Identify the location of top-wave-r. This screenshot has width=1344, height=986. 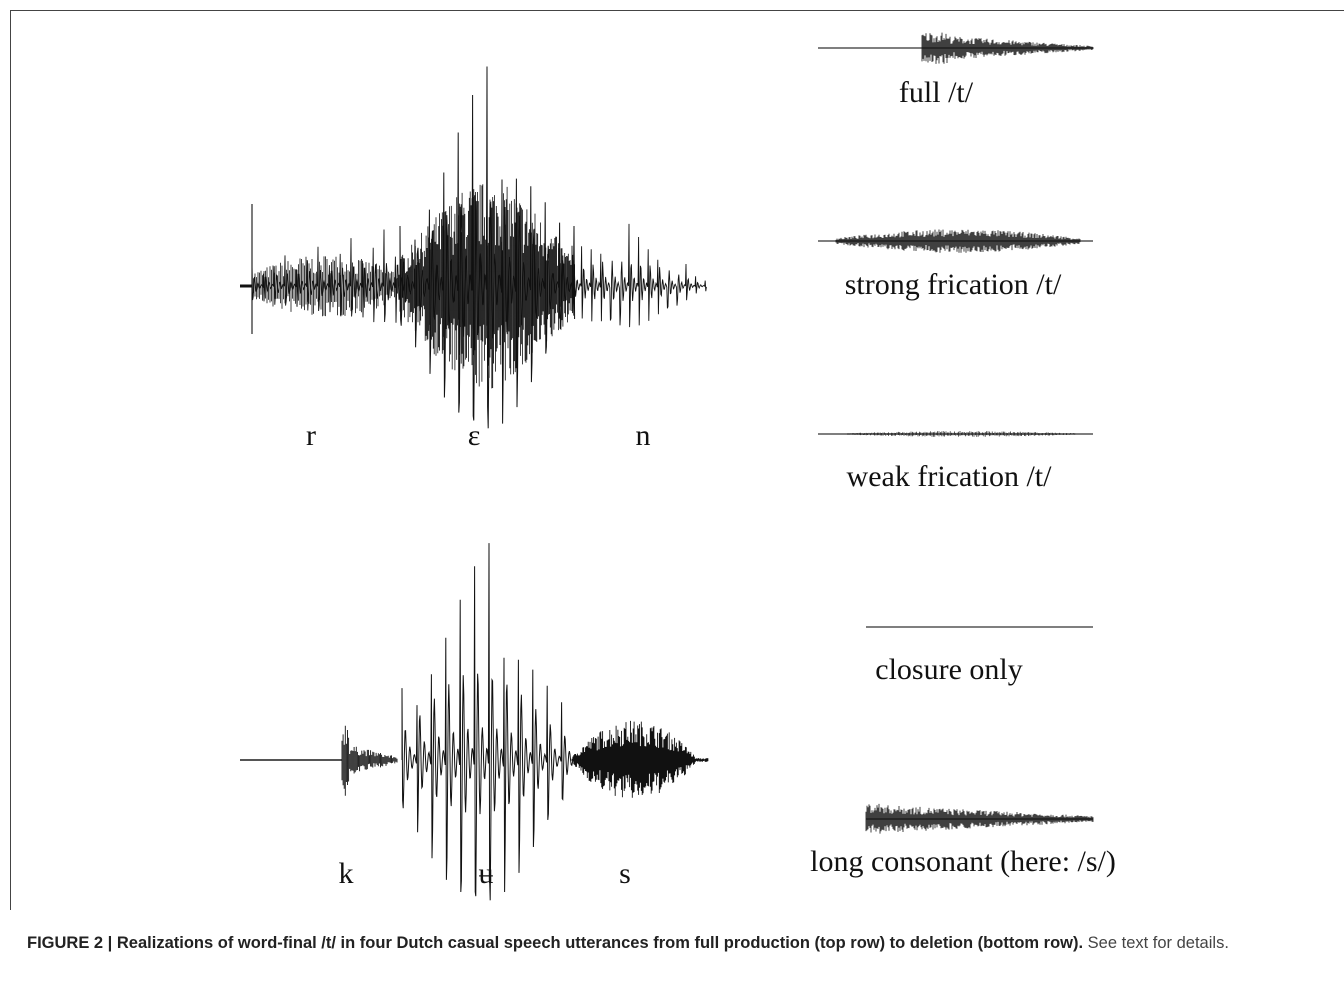
(328, 276).